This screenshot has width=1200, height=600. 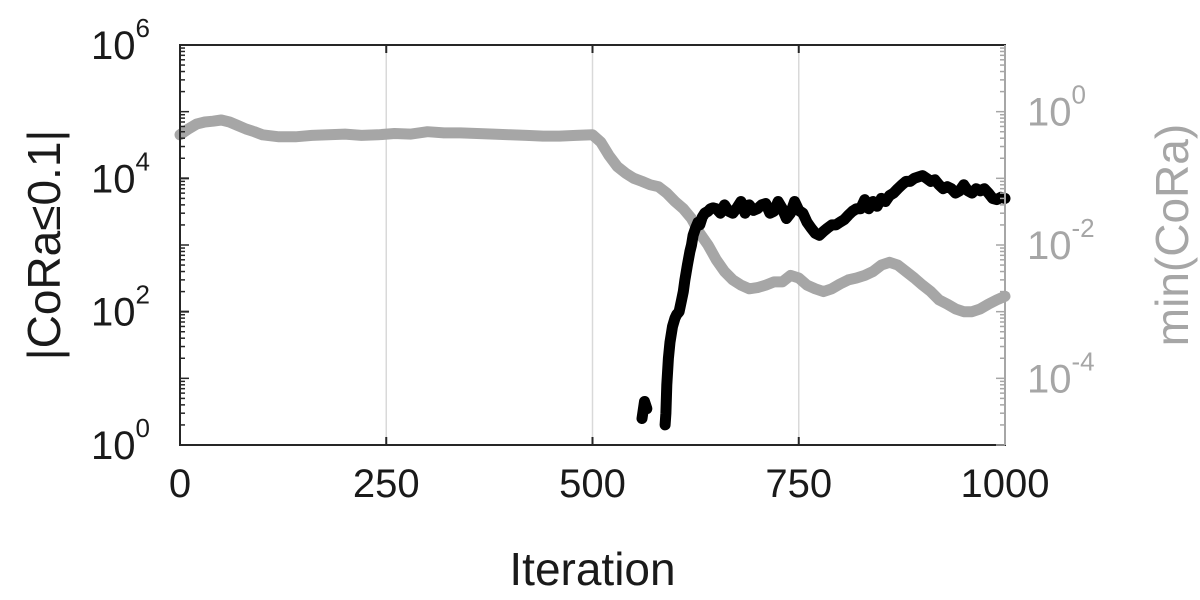 I want to click on left-y-tick-exponent: 6, so click(x=143, y=28).